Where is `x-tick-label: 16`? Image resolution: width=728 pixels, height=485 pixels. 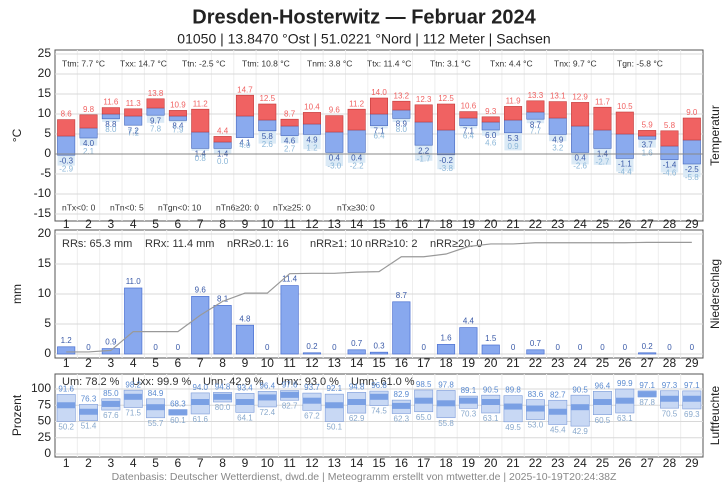 x-tick-label: 16 is located at coordinates (402, 363).